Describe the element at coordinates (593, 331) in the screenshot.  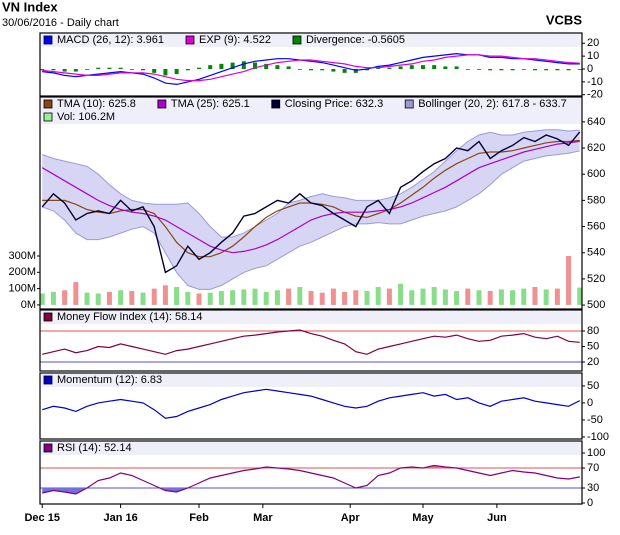
I see `y-tick-label: 80` at that location.